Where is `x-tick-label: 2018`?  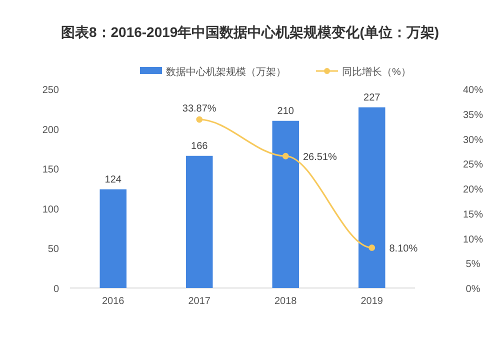
x-tick-label: 2018 is located at coordinates (286, 301).